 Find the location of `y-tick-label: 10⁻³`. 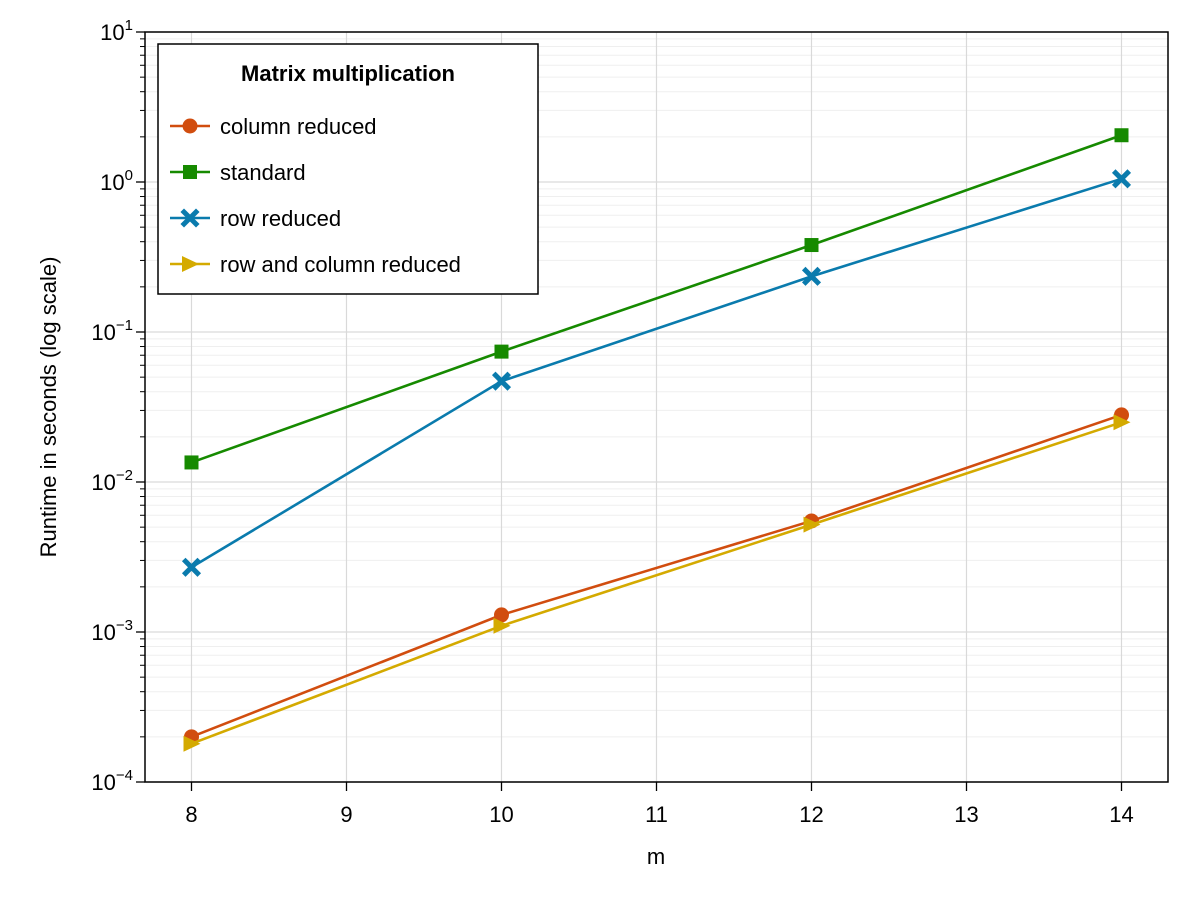

y-tick-label: 10⁻³ is located at coordinates (112, 631).